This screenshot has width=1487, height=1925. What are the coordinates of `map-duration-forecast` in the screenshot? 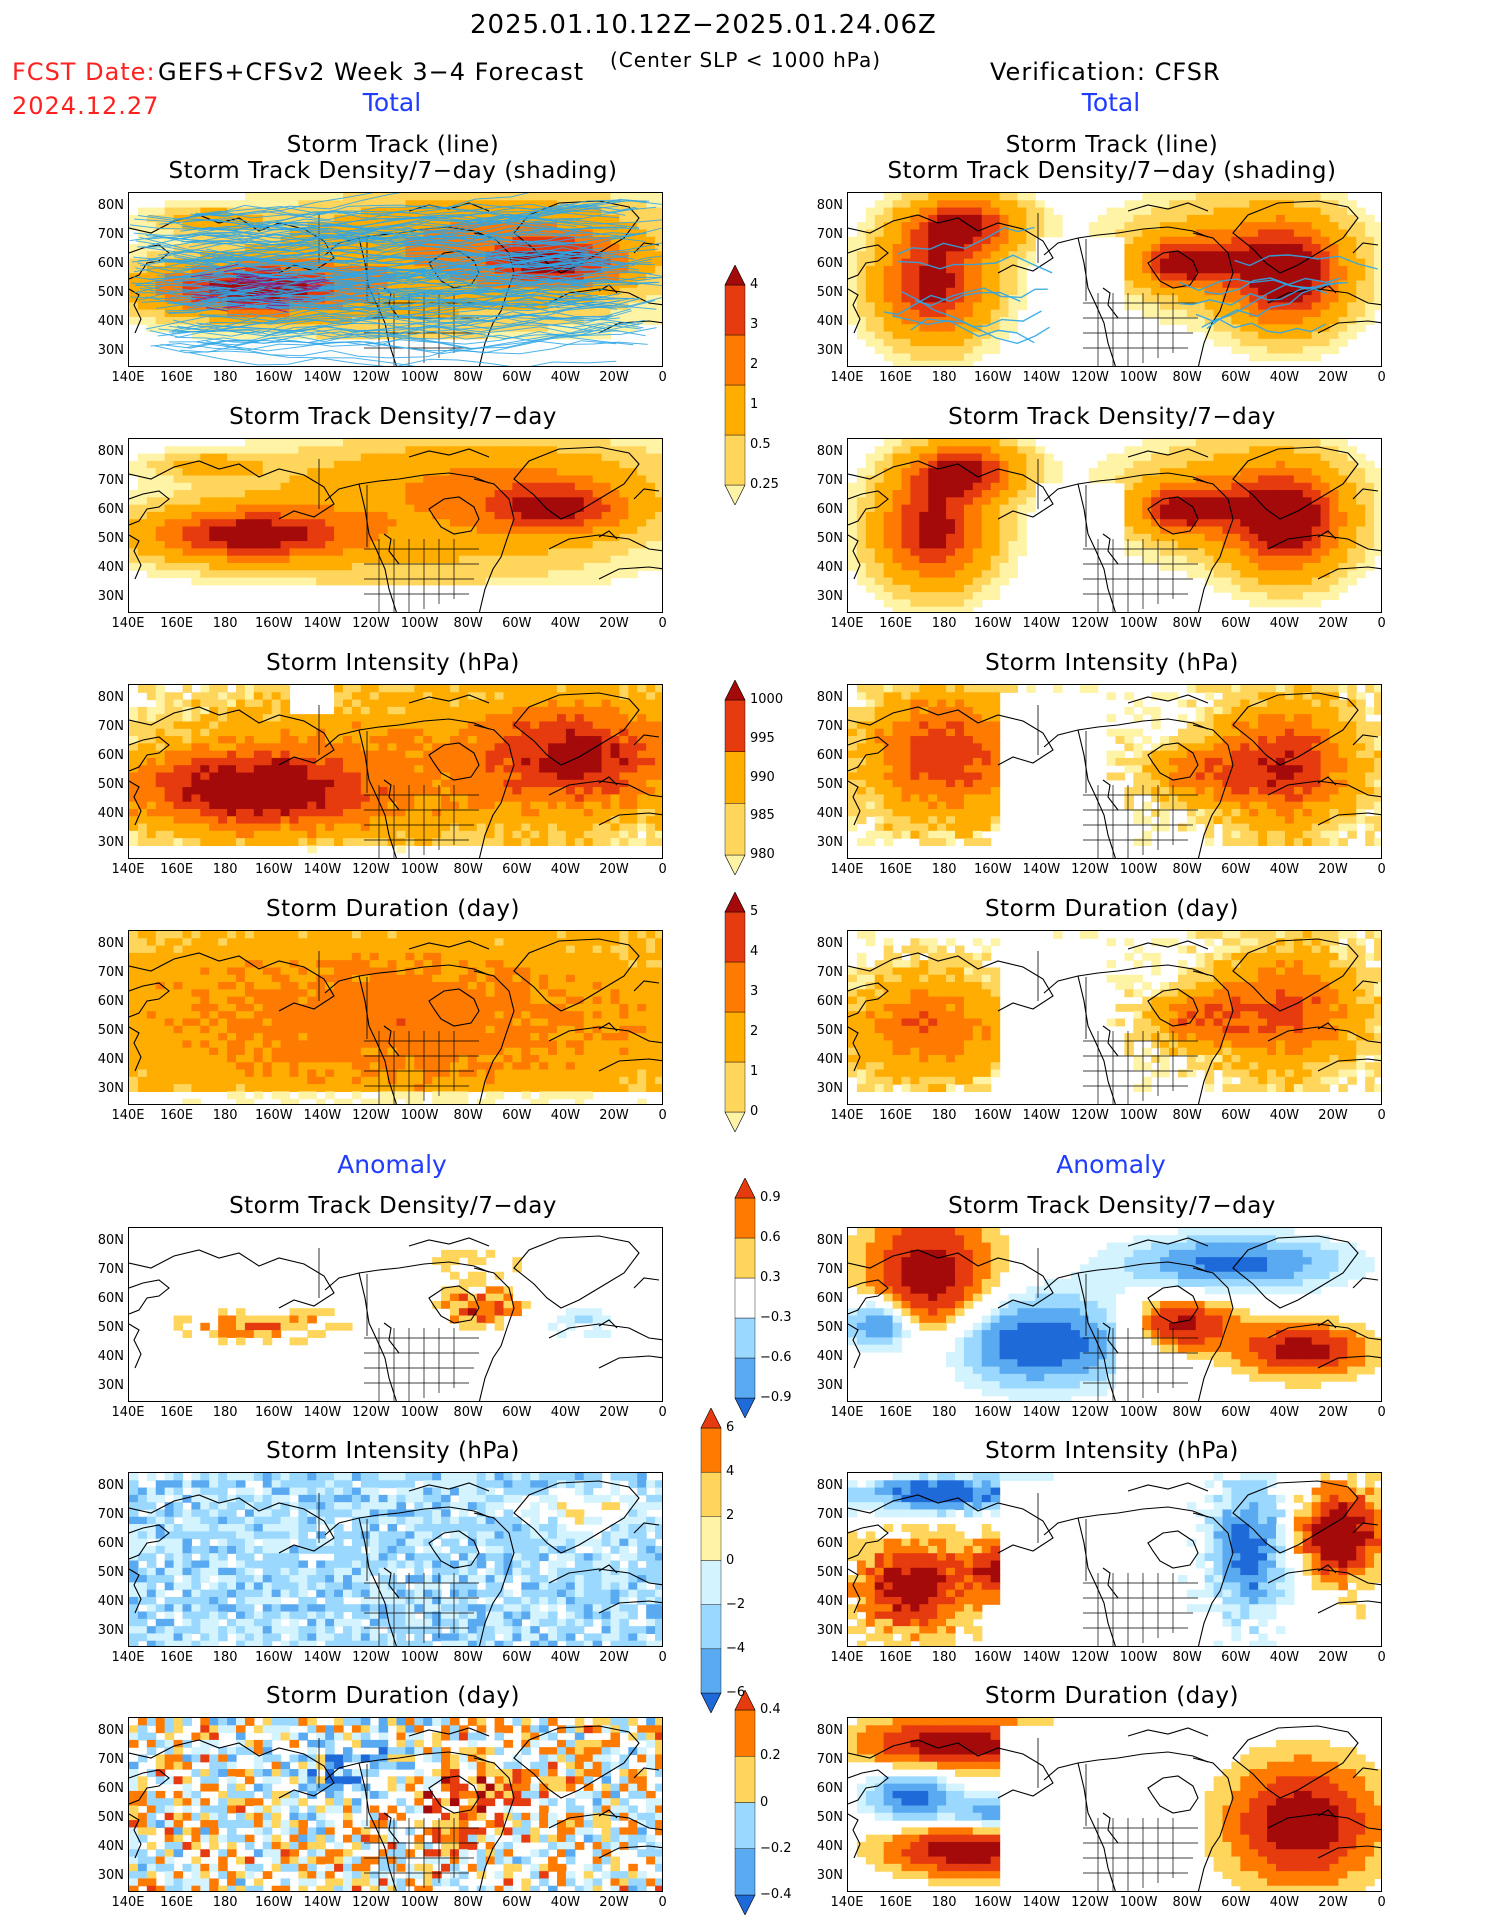 It's located at (395, 1017).